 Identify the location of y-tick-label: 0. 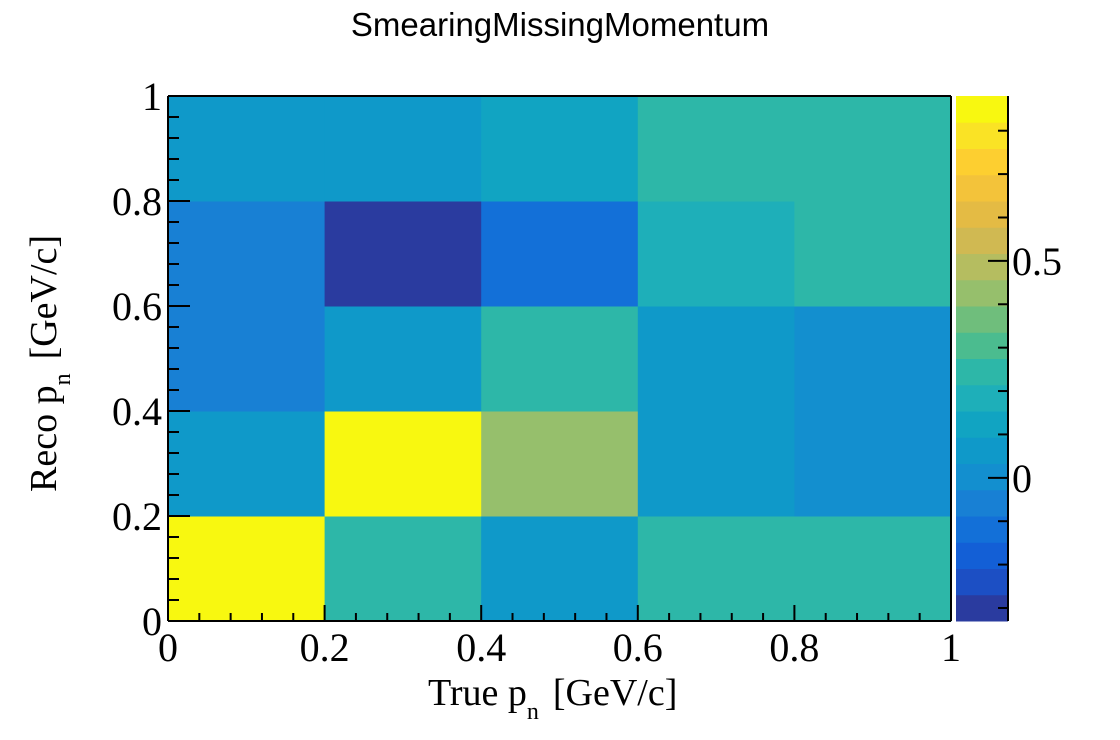
(152, 621).